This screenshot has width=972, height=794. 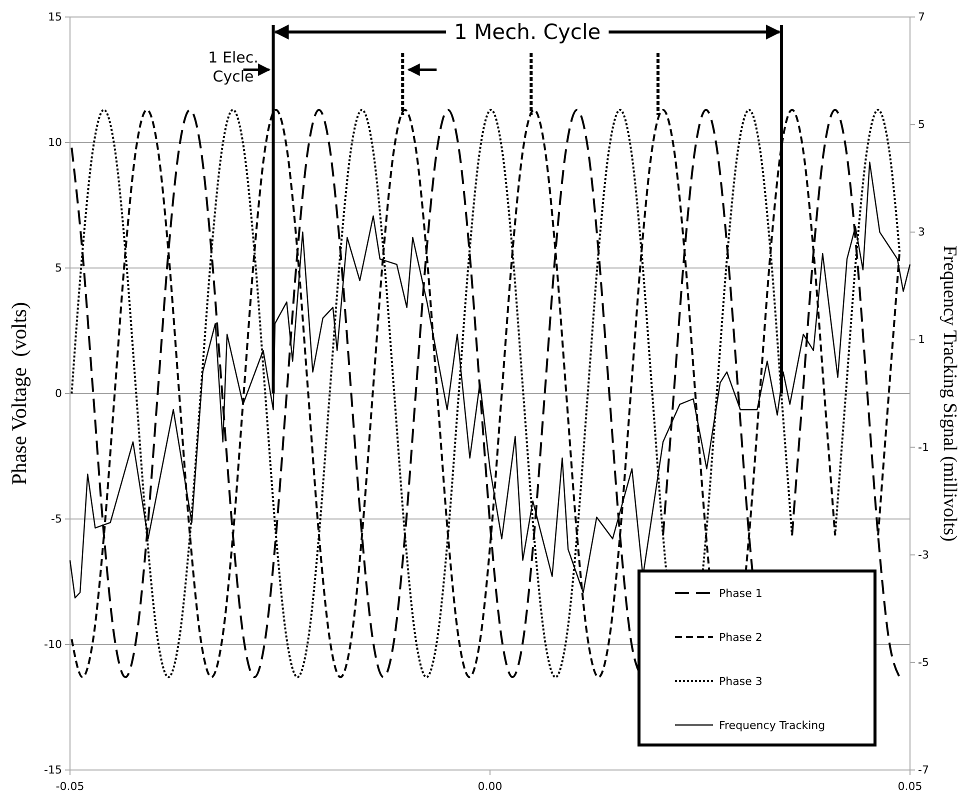 I want to click on y-tick-label: 0, so click(x=58, y=393).